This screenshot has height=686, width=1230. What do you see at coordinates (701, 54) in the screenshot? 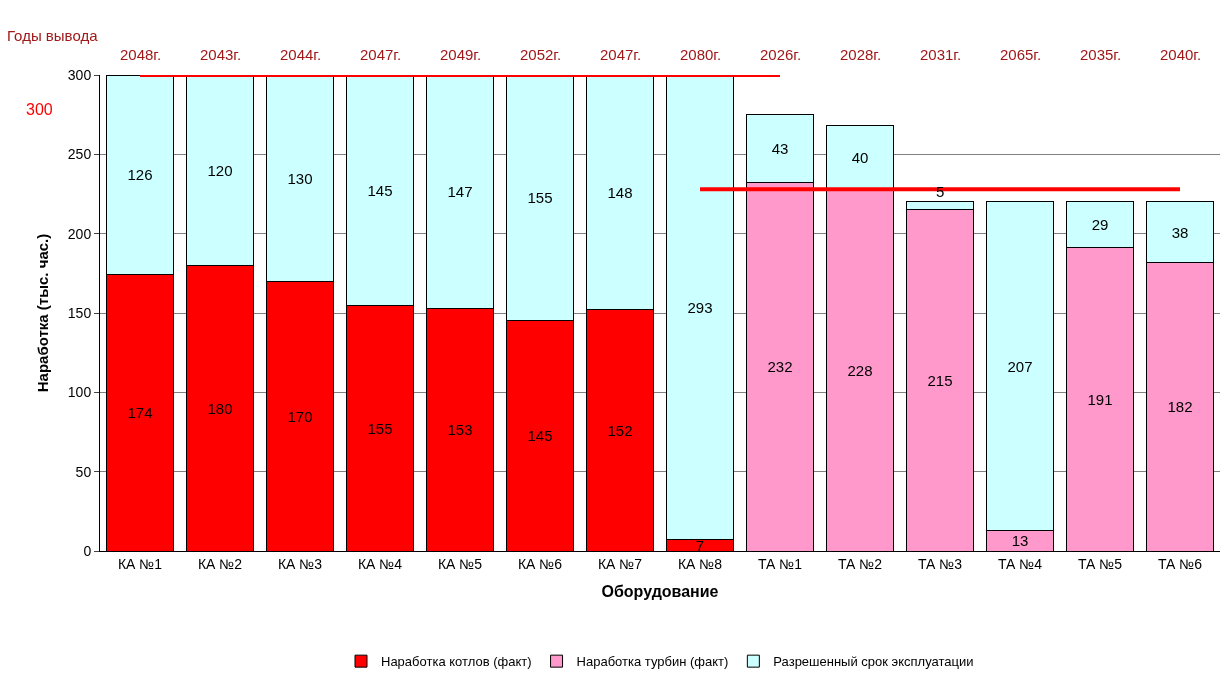
I see `text: 2080г.` at bounding box center [701, 54].